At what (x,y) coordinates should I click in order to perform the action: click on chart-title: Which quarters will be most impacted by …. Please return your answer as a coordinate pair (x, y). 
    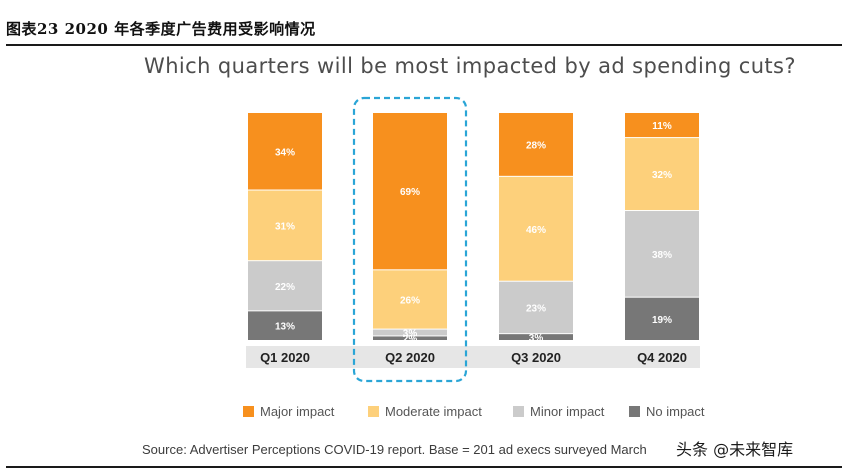
    Looking at the image, I should click on (470, 66).